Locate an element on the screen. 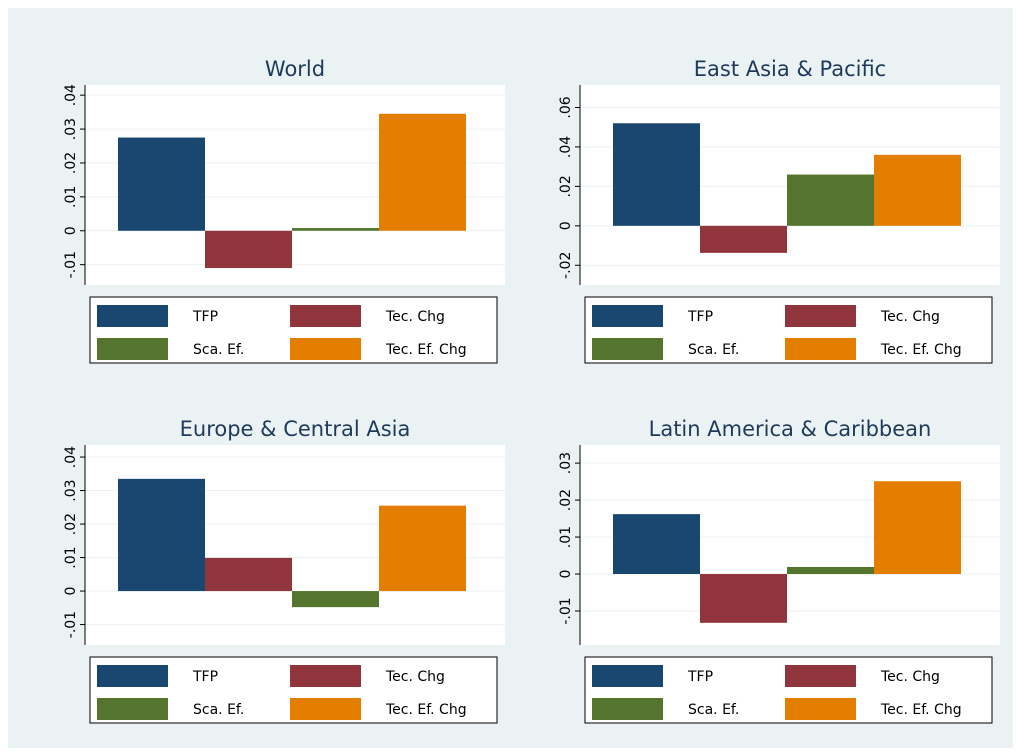 The height and width of the screenshot is (756, 1021). y-tick-label: .06 is located at coordinates (566, 107).